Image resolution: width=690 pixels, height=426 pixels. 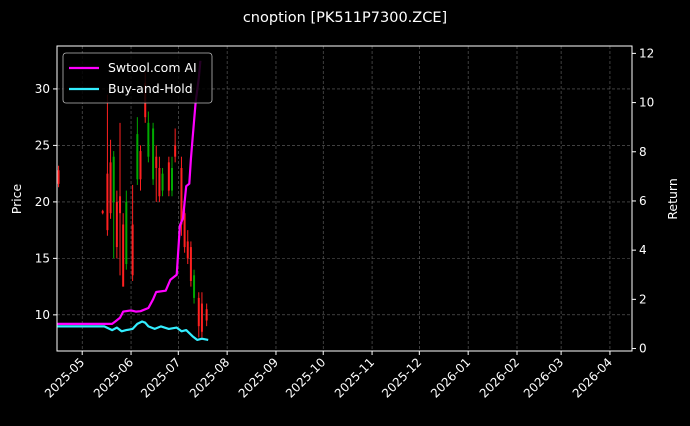 I want to click on y-tick-label: 20, so click(x=42, y=202).